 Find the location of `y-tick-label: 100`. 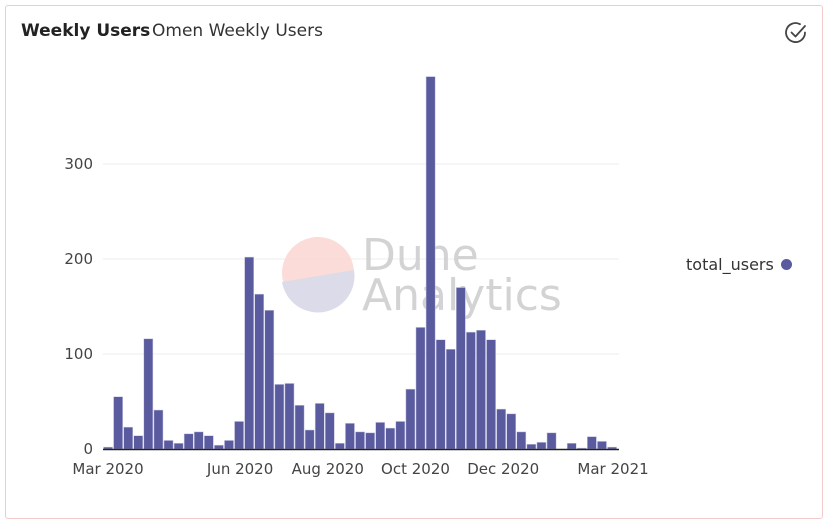

y-tick-label: 100 is located at coordinates (78, 354).